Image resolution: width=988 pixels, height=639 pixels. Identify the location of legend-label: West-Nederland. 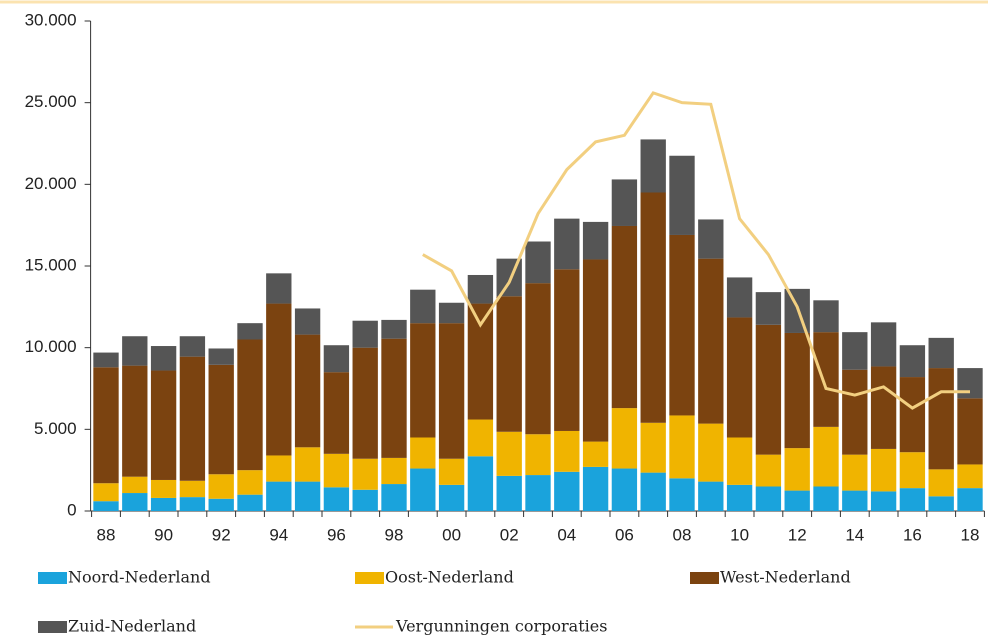
(785, 577).